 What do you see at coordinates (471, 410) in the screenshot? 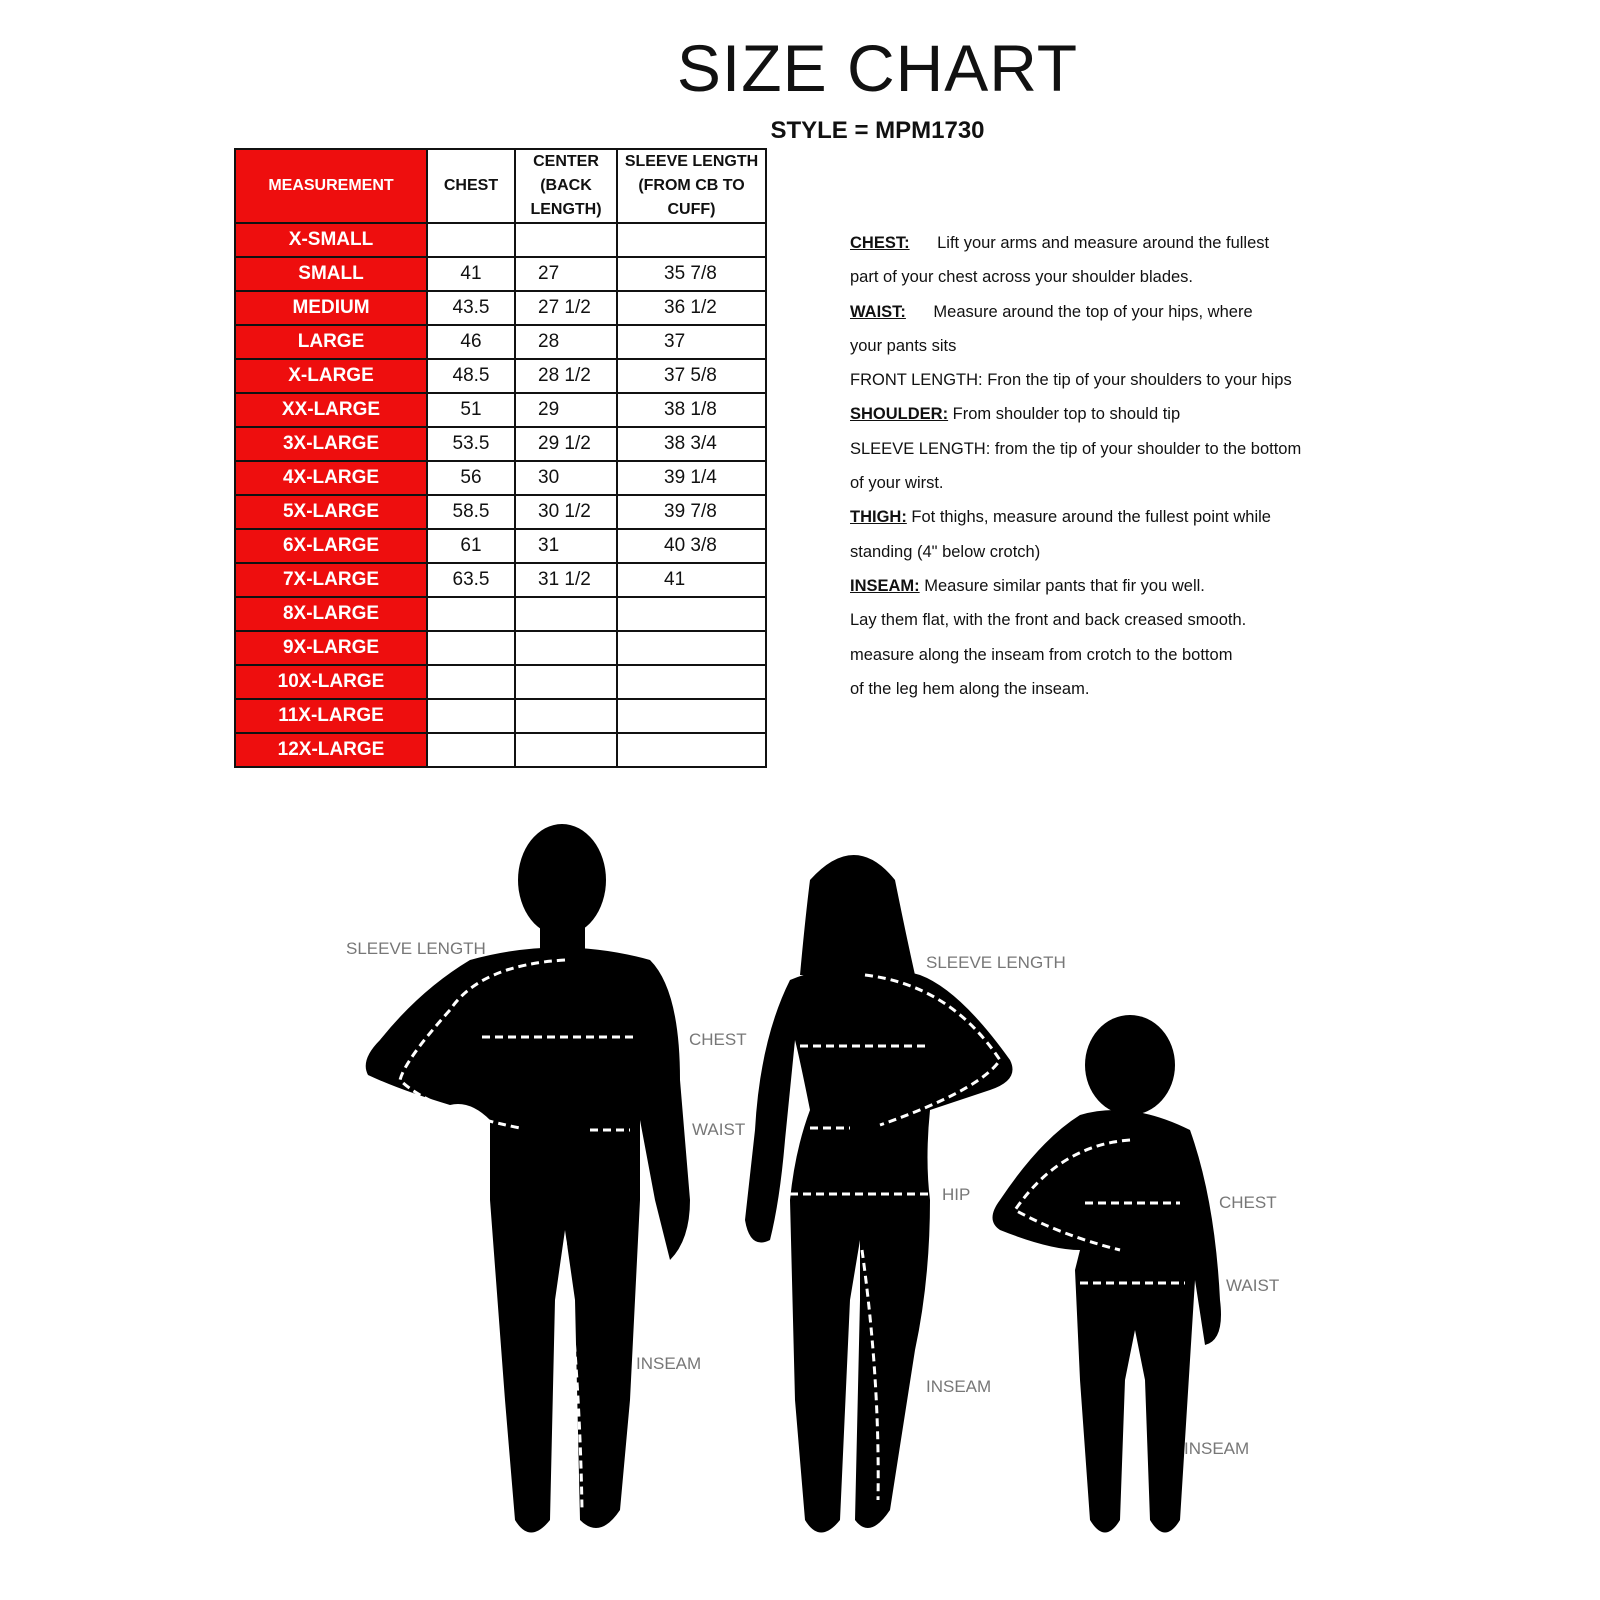
I see `size-value: 51` at bounding box center [471, 410].